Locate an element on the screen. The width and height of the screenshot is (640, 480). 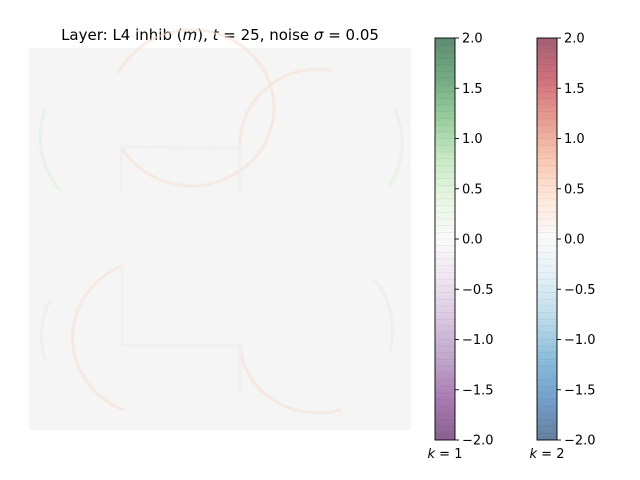
arc-bottom-left-green is located at coordinates (46, 330).